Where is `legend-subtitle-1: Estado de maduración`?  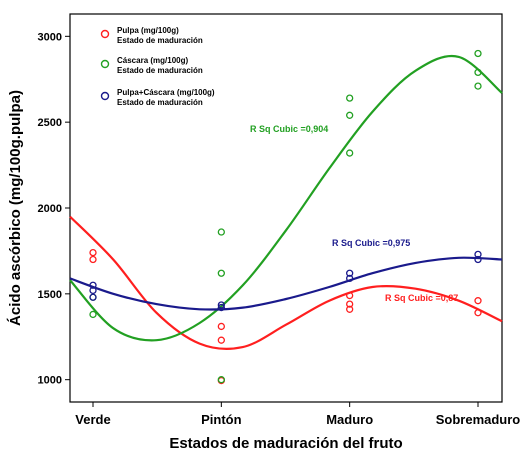
legend-subtitle-1: Estado de maduración is located at coordinates (160, 70).